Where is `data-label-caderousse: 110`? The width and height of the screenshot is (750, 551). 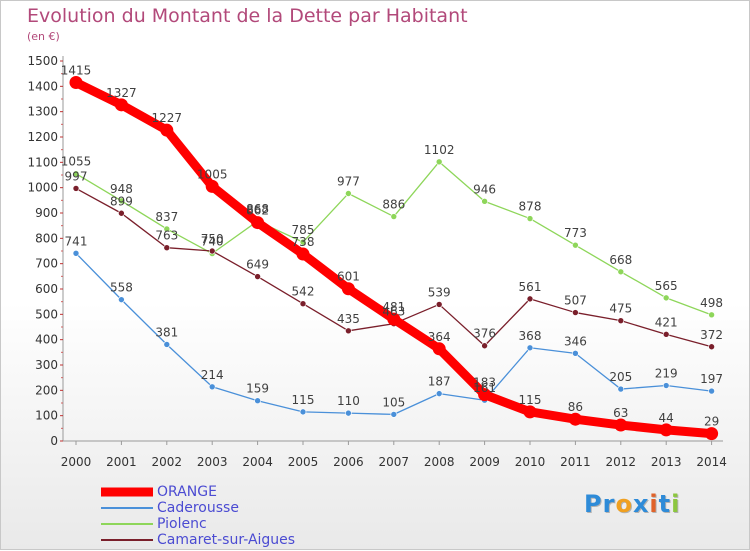 data-label-caderousse: 110 is located at coordinates (348, 401).